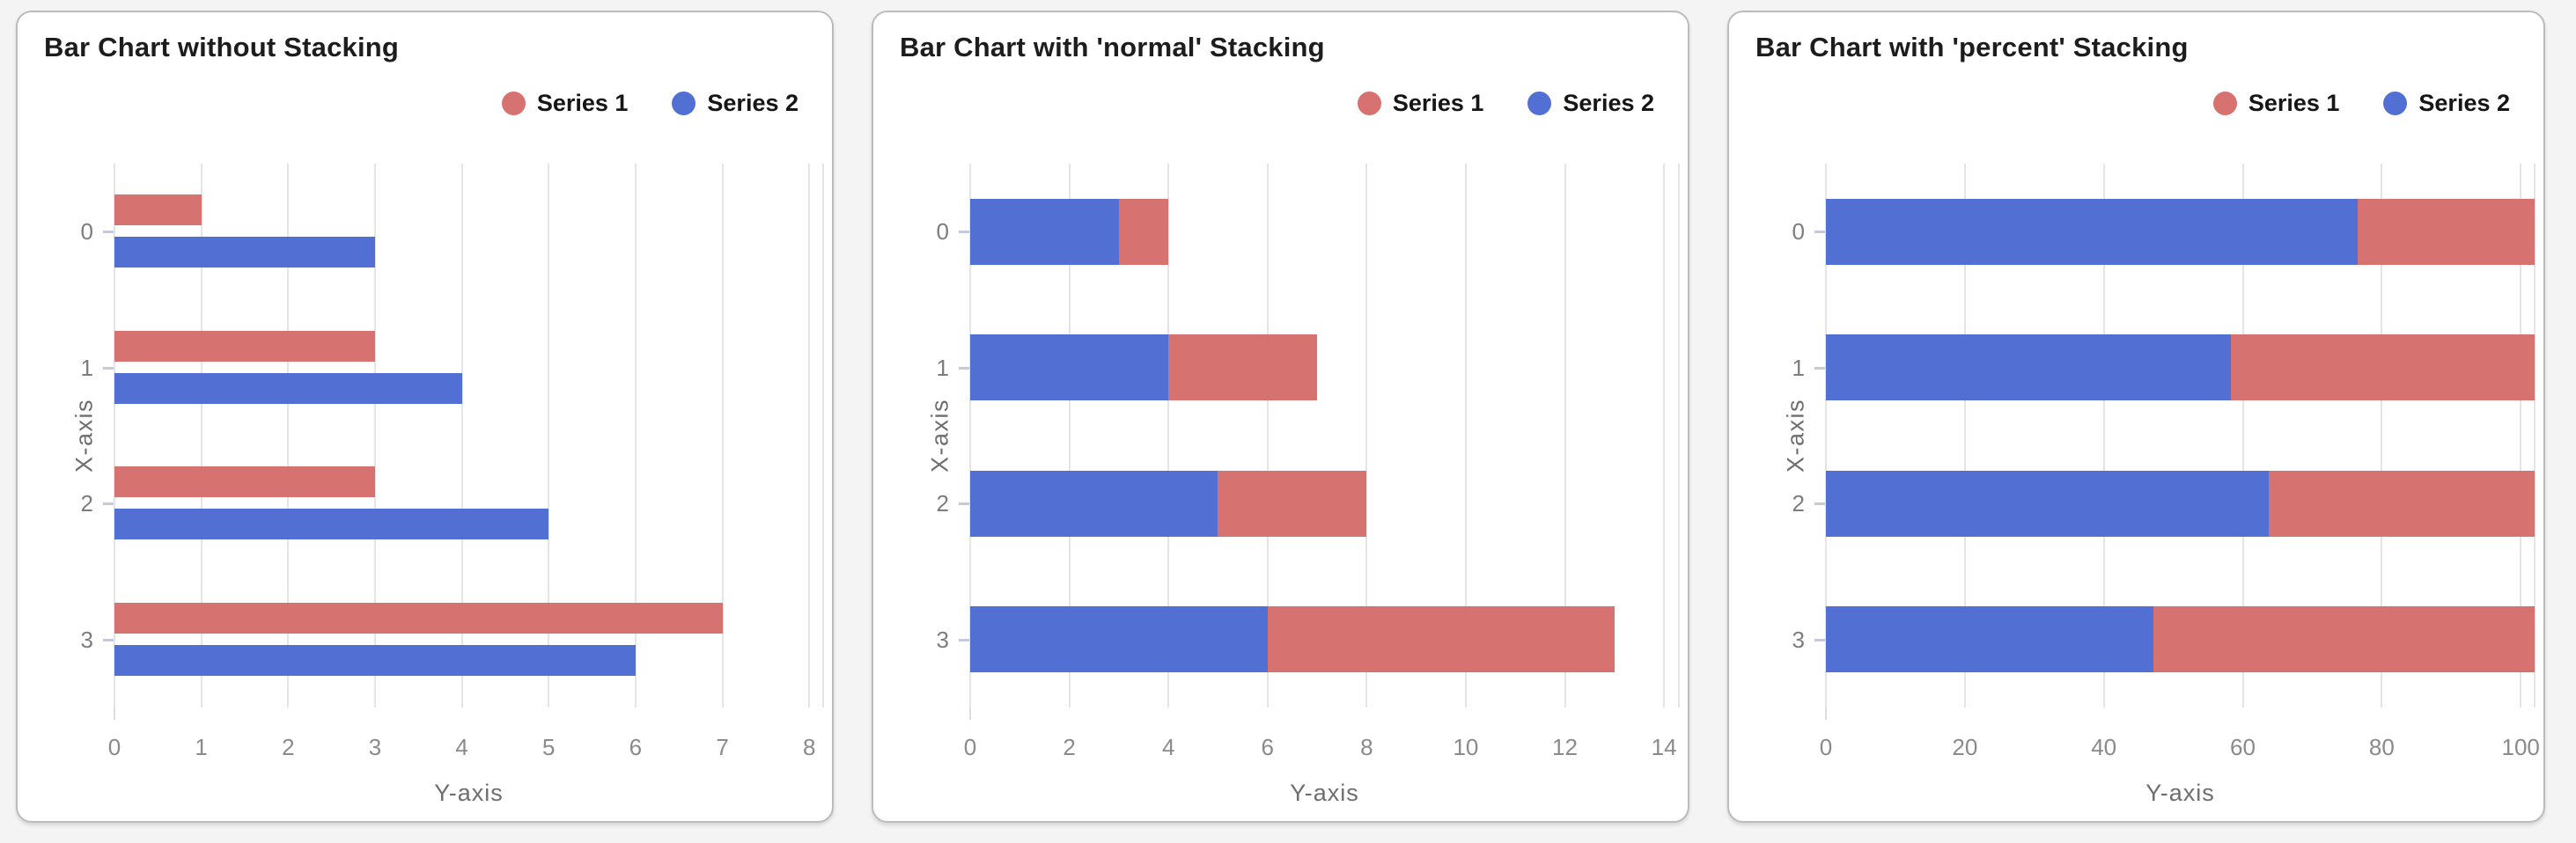 The width and height of the screenshot is (2576, 843). What do you see at coordinates (1168, 747) in the screenshot?
I see `value-tick-label: 4` at bounding box center [1168, 747].